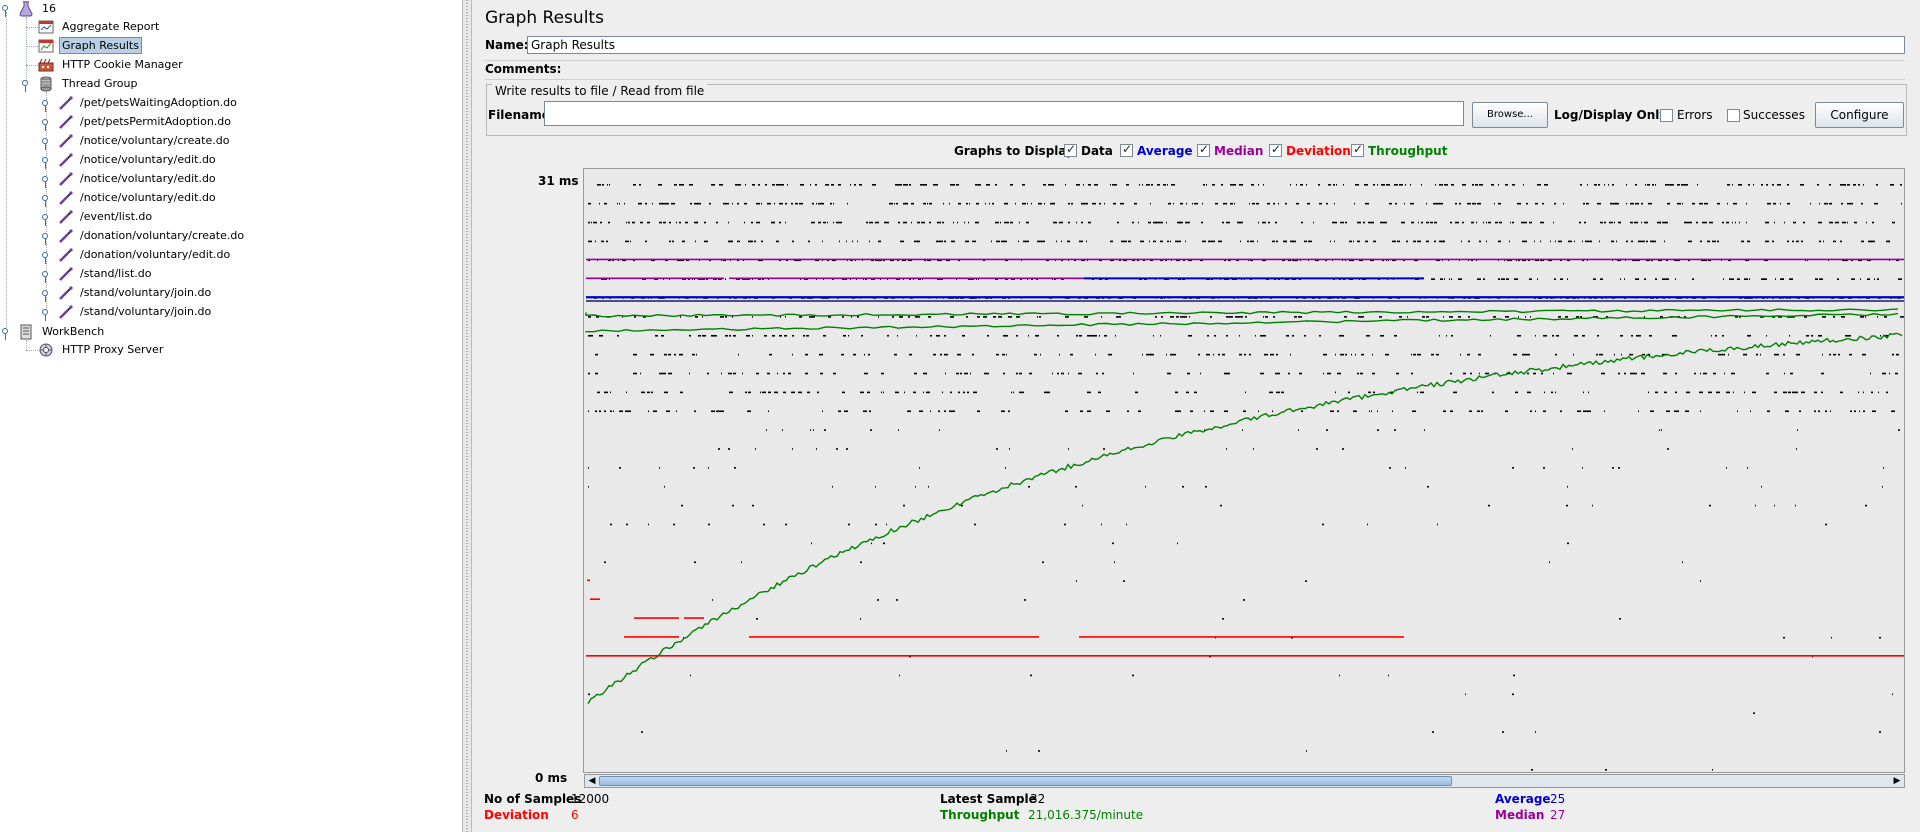  What do you see at coordinates (590, 799) in the screenshot?
I see `samples-value: 12000` at bounding box center [590, 799].